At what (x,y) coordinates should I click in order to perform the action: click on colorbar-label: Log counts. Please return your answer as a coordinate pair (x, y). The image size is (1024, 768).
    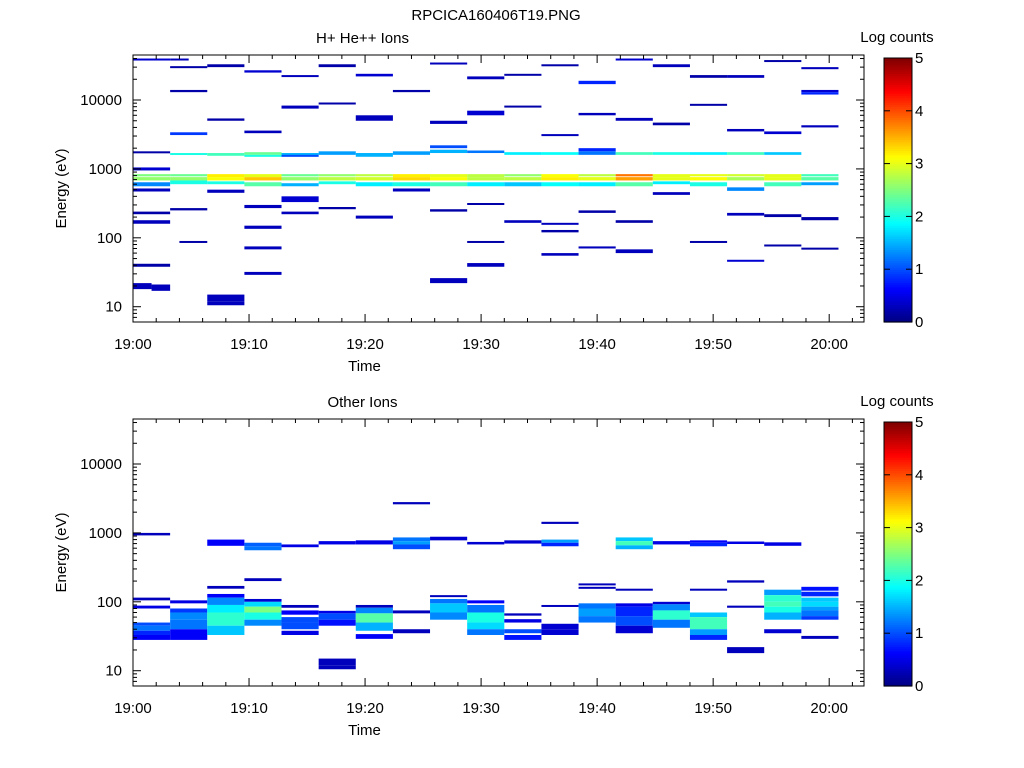
    Looking at the image, I should click on (896, 401).